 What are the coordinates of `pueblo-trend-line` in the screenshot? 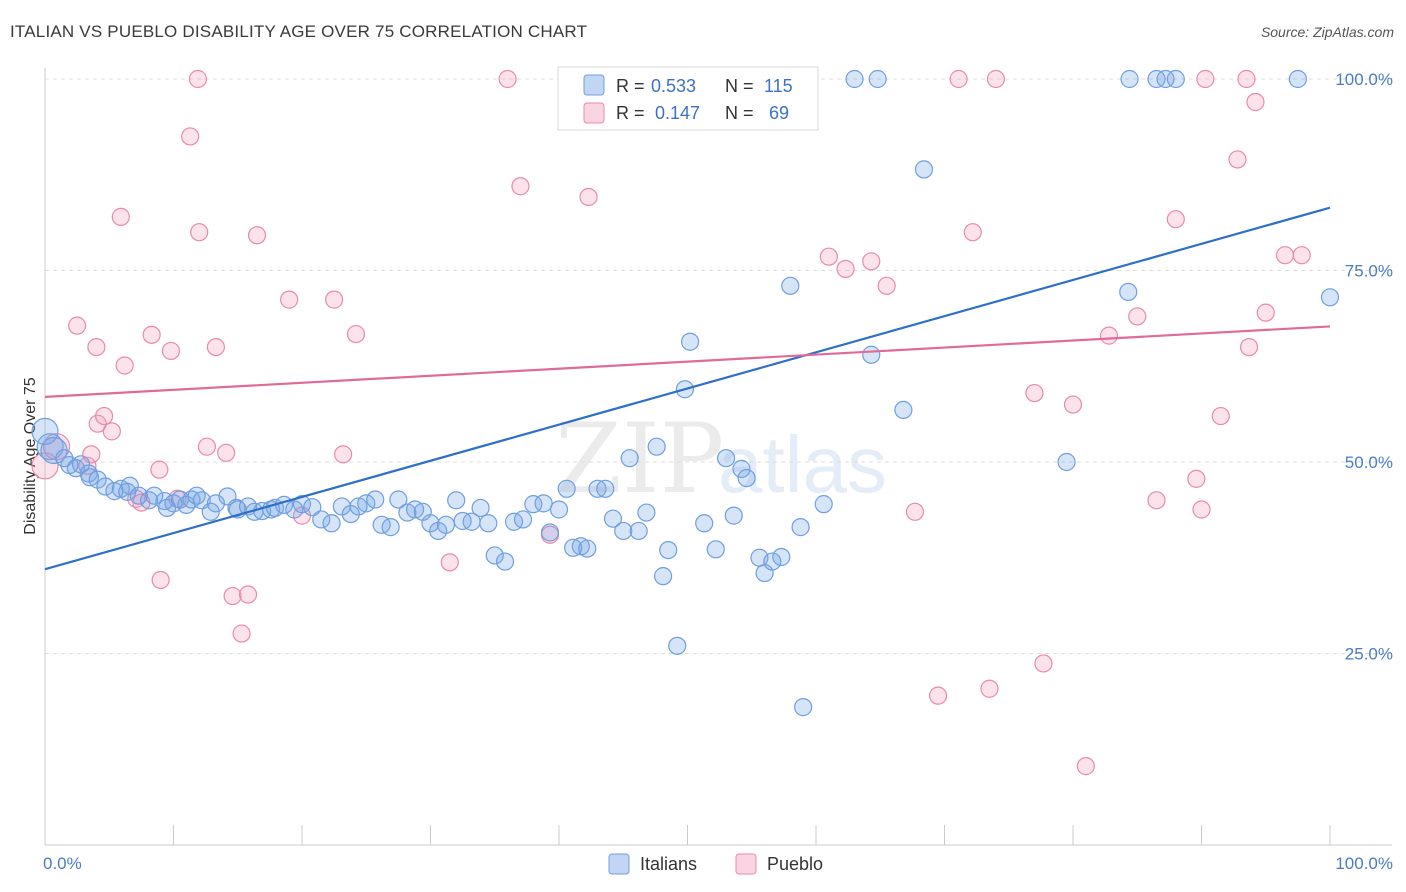 It's located at (687, 361).